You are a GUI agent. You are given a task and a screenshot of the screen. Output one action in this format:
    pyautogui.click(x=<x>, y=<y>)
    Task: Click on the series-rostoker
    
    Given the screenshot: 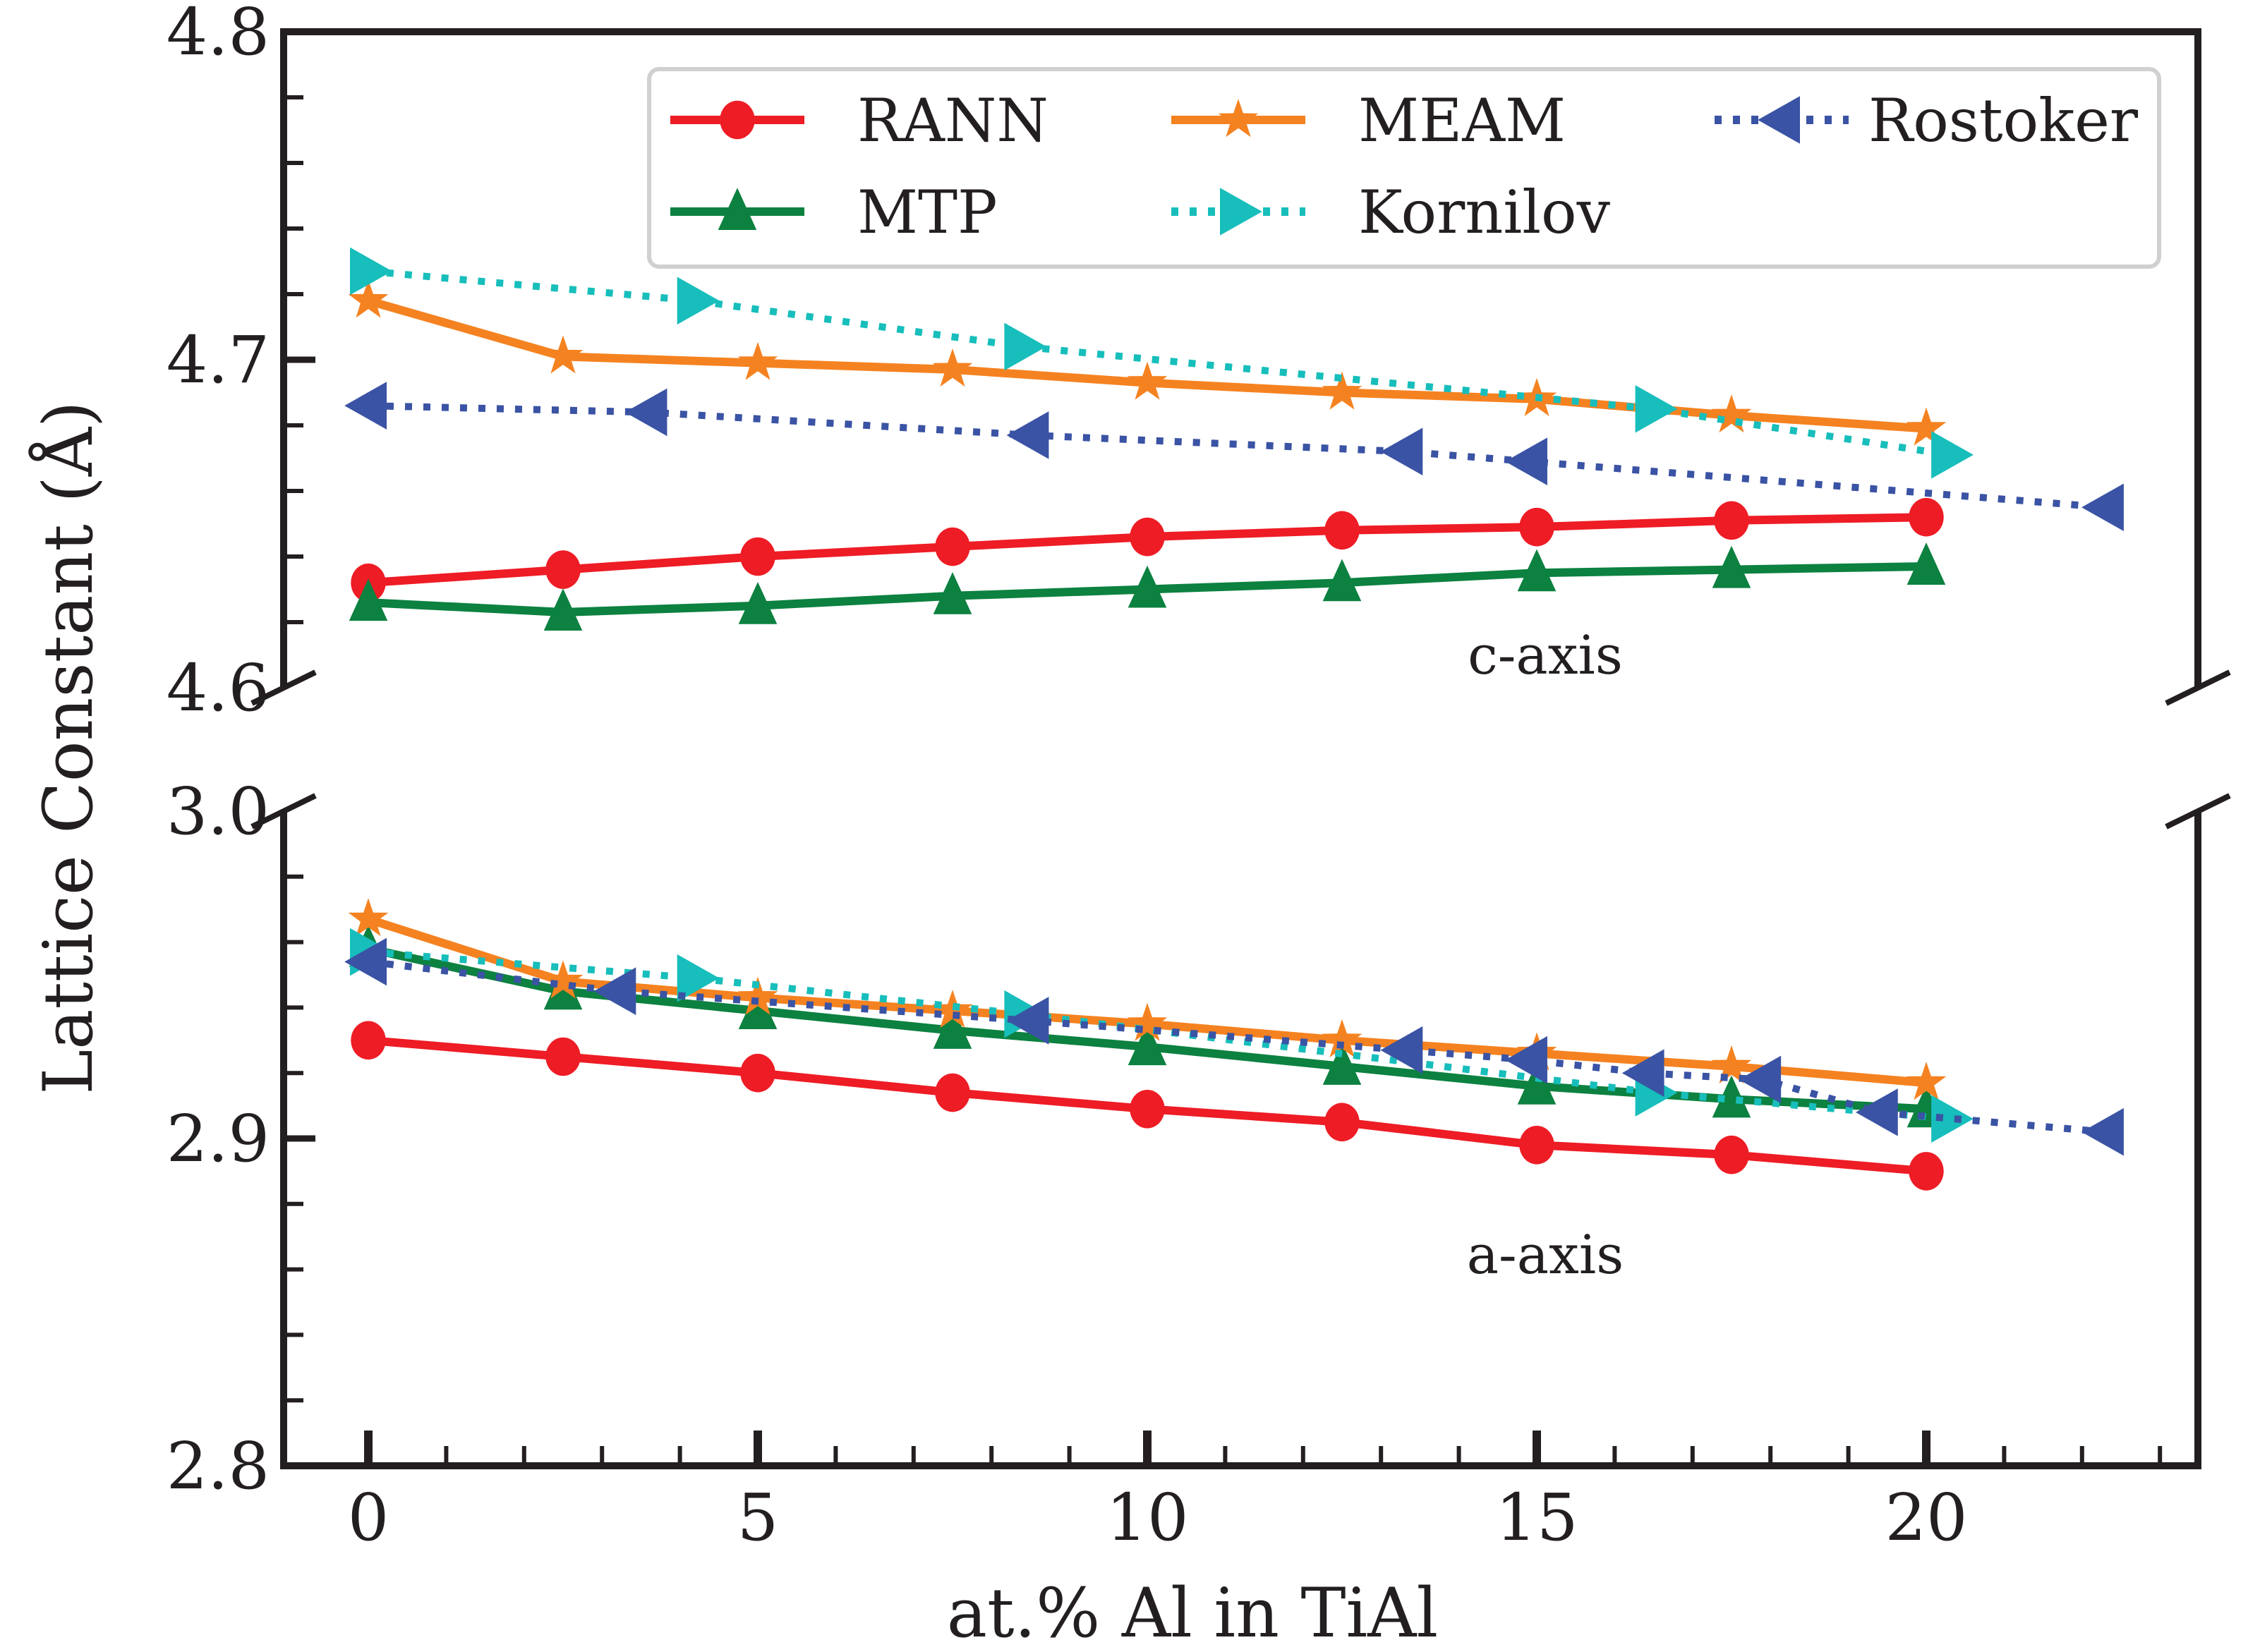 What is the action you would take?
    pyautogui.click(x=1234, y=457)
    